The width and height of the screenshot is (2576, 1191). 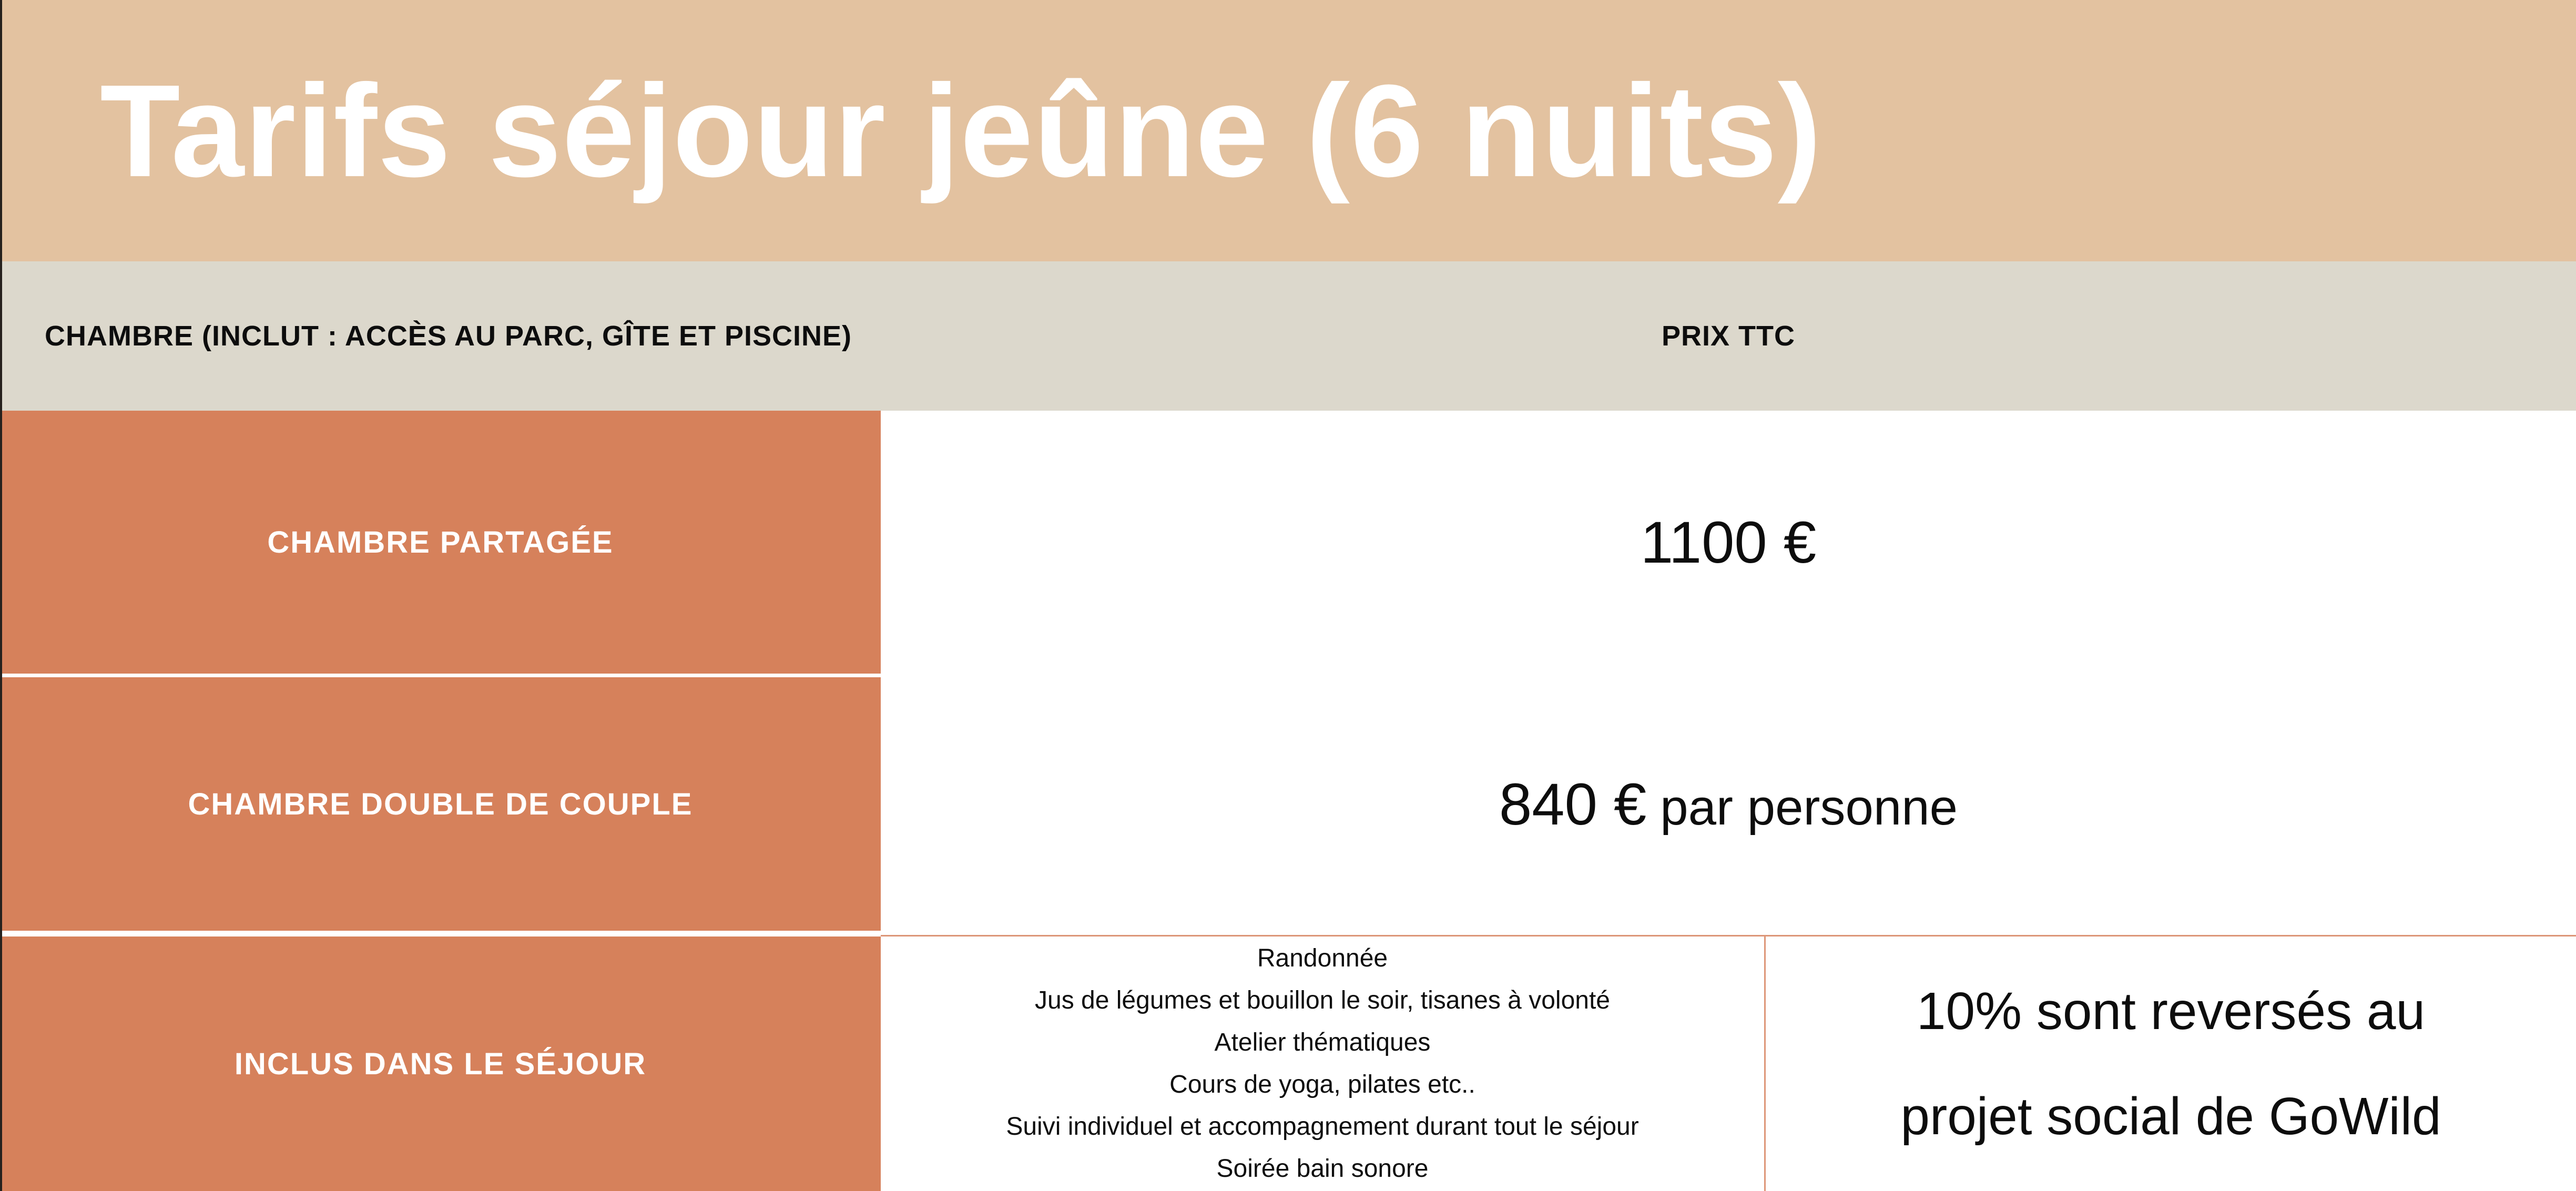 What do you see at coordinates (1322, 1084) in the screenshot?
I see `included-item: Cours de yoga, pilates etc..` at bounding box center [1322, 1084].